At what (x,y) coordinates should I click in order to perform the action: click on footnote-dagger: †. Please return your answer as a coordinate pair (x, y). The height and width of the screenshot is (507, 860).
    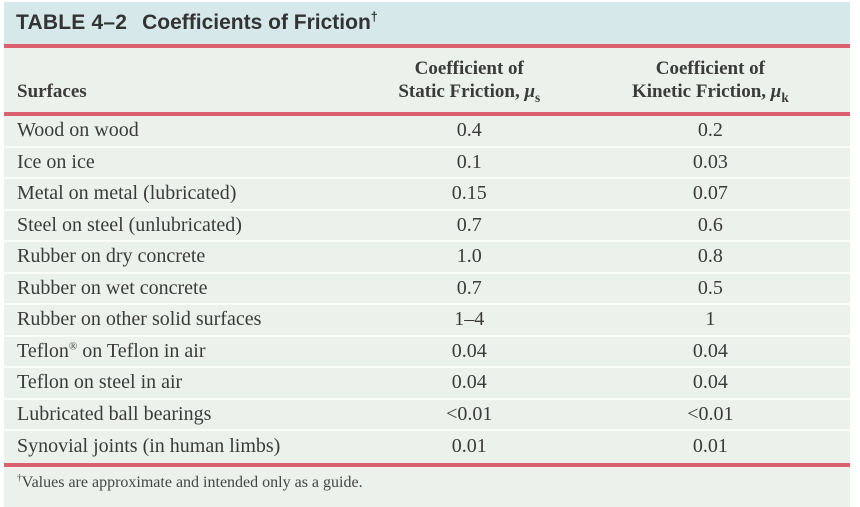
    Looking at the image, I should click on (19, 478).